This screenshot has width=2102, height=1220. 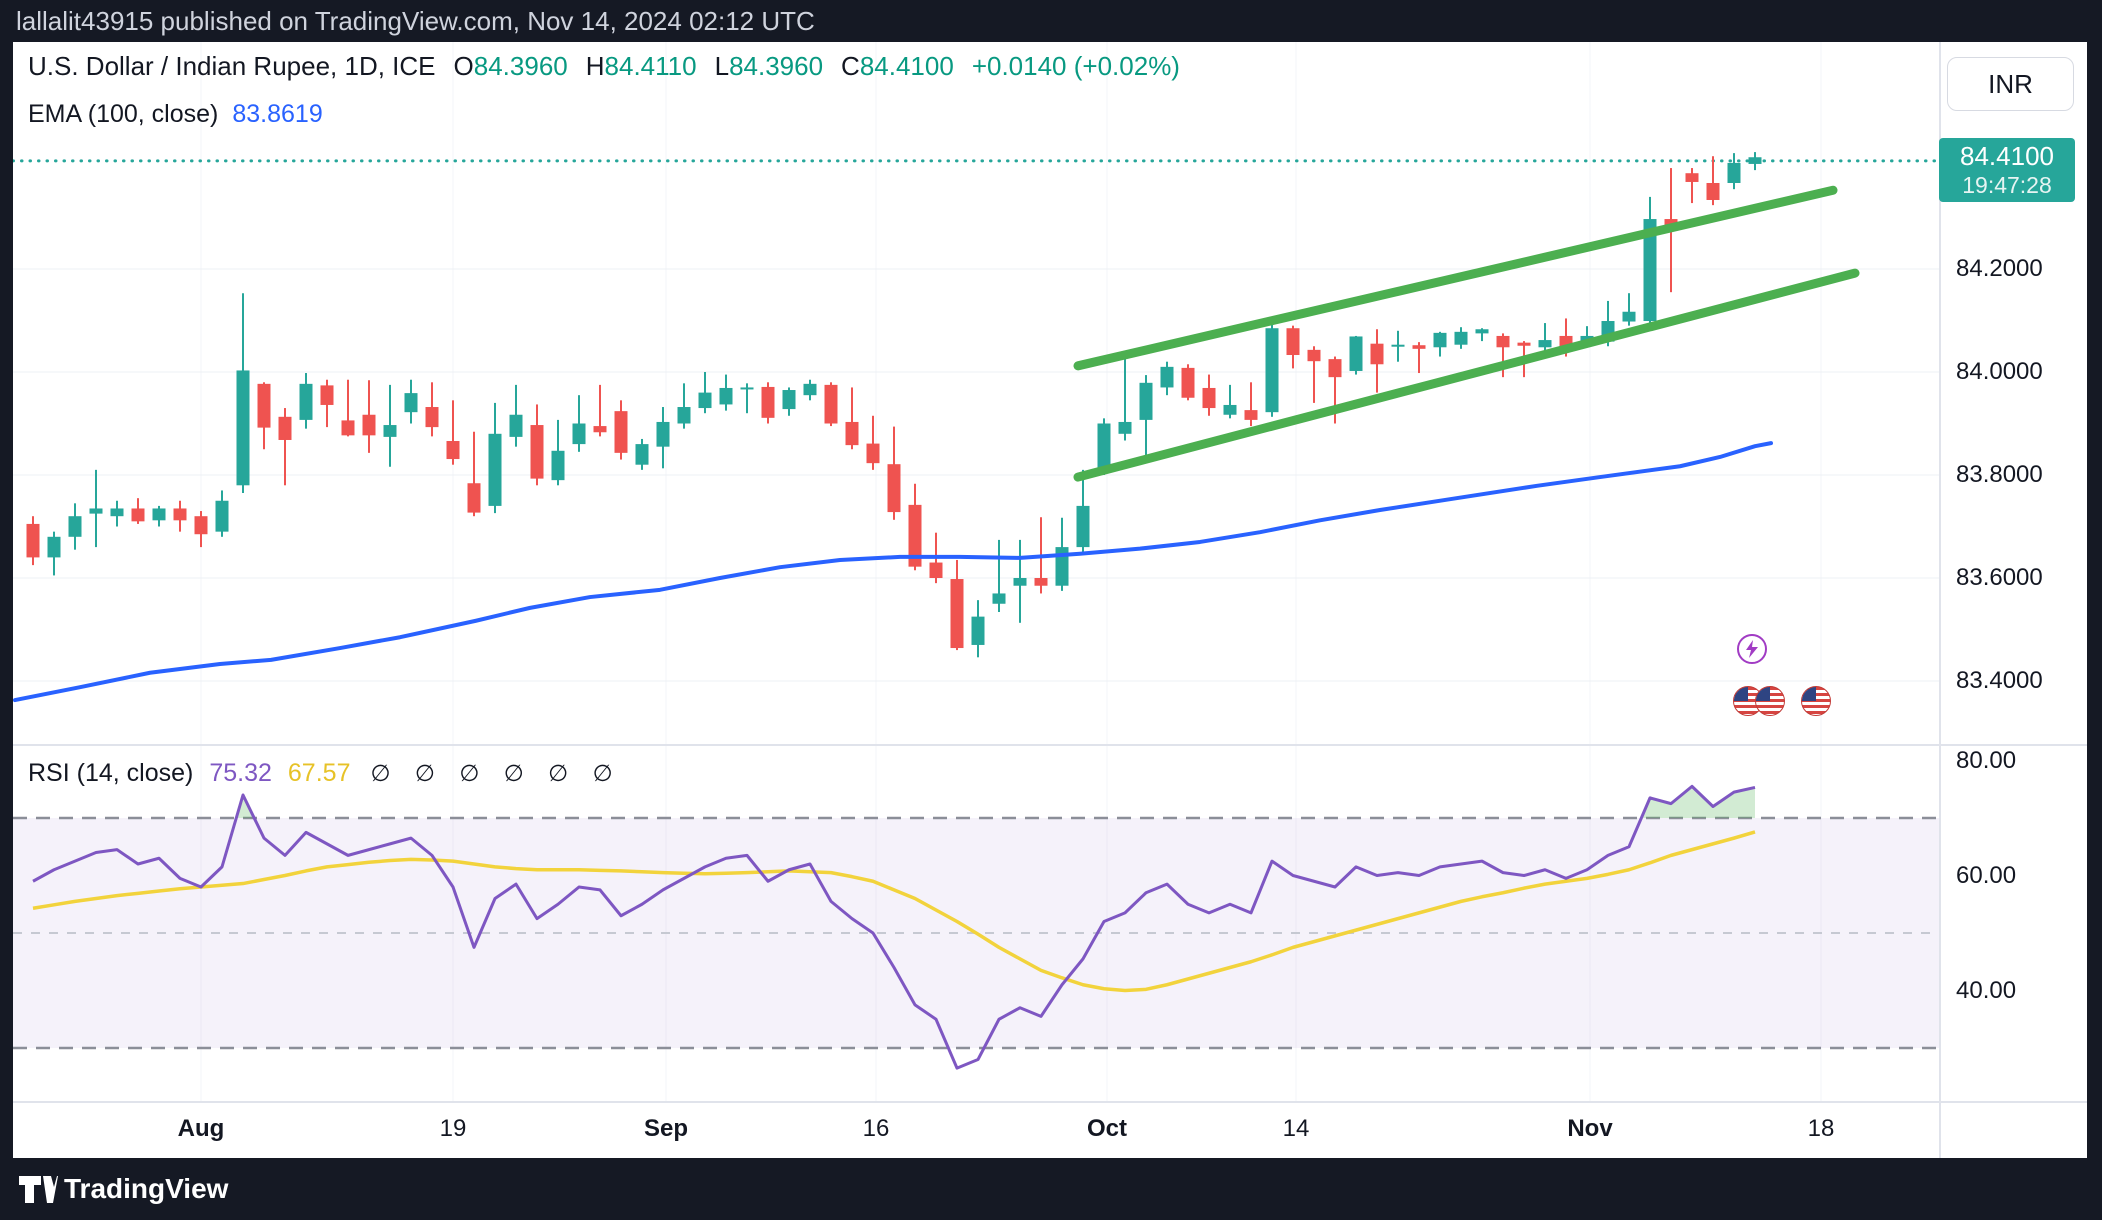 I want to click on time-axis-label: 19, so click(x=453, y=1128).